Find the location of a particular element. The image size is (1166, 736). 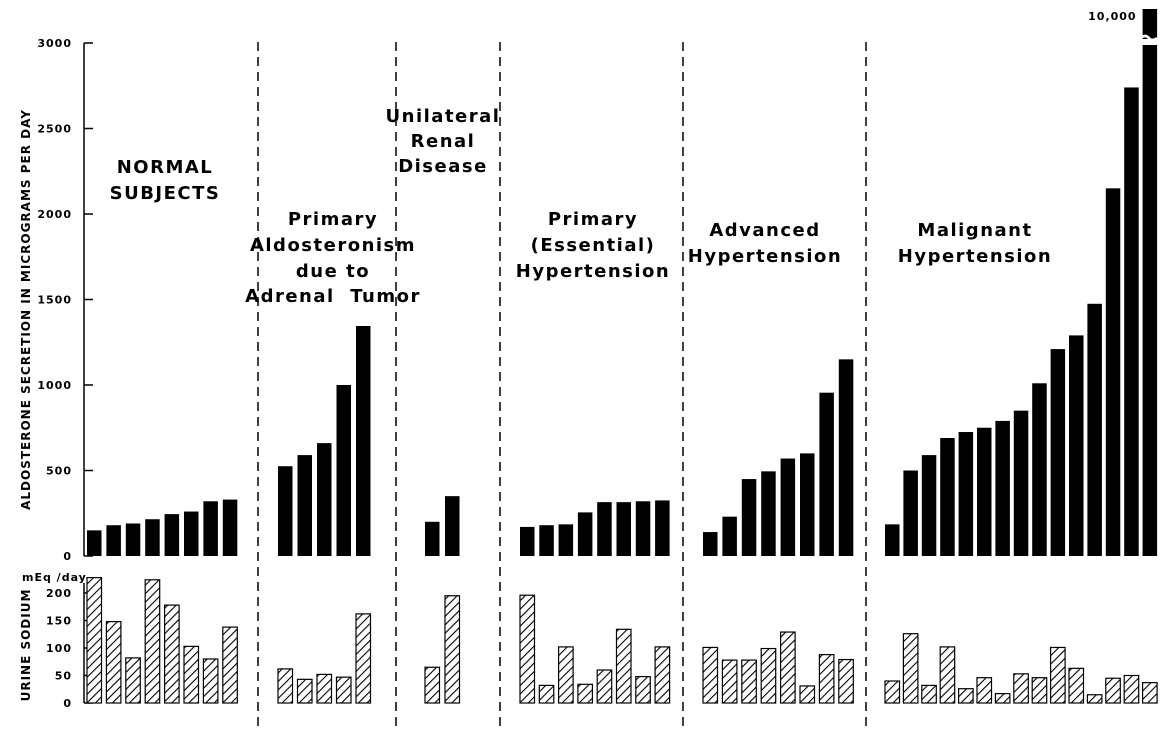

bottom-unit-label: mEq /day is located at coordinates (54, 577).